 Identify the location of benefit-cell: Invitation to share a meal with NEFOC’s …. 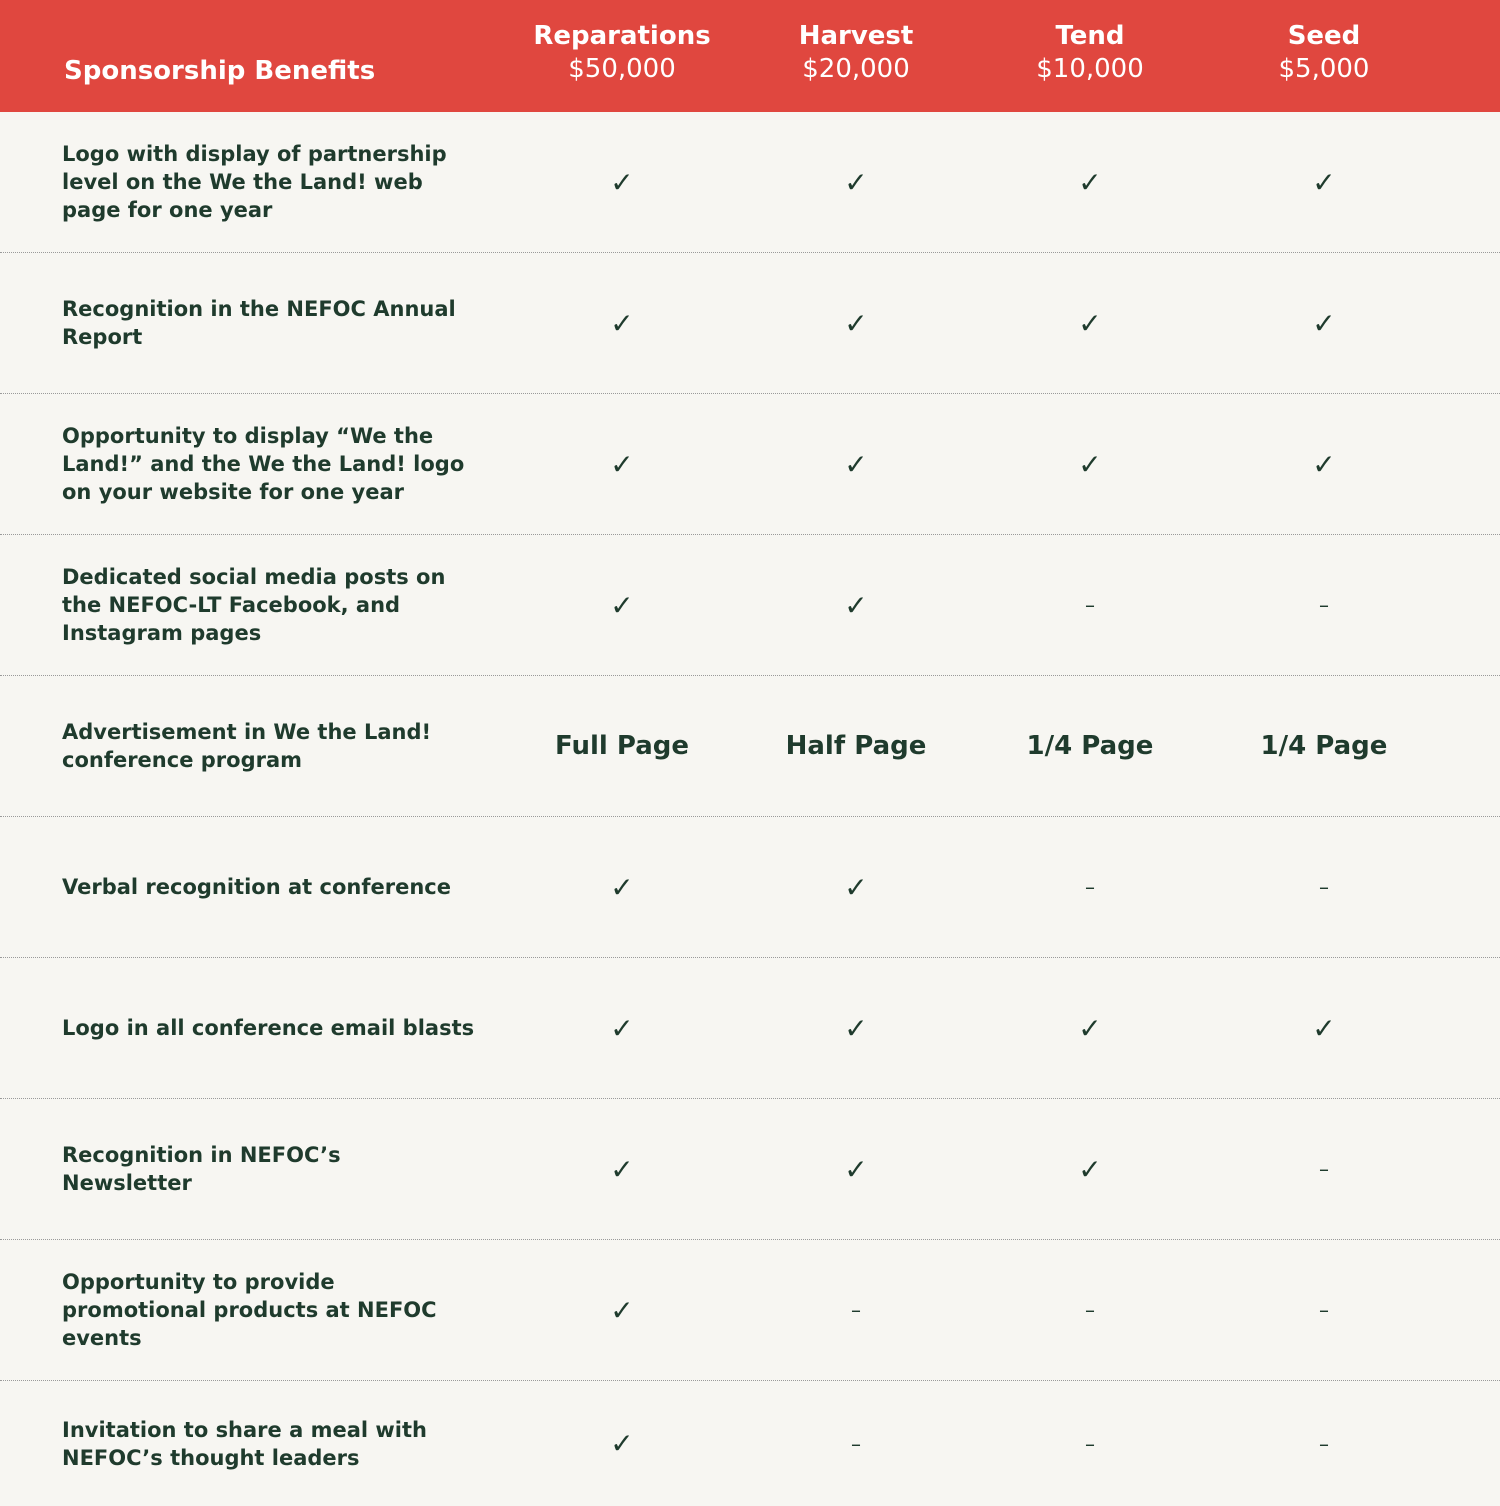
(252, 1444).